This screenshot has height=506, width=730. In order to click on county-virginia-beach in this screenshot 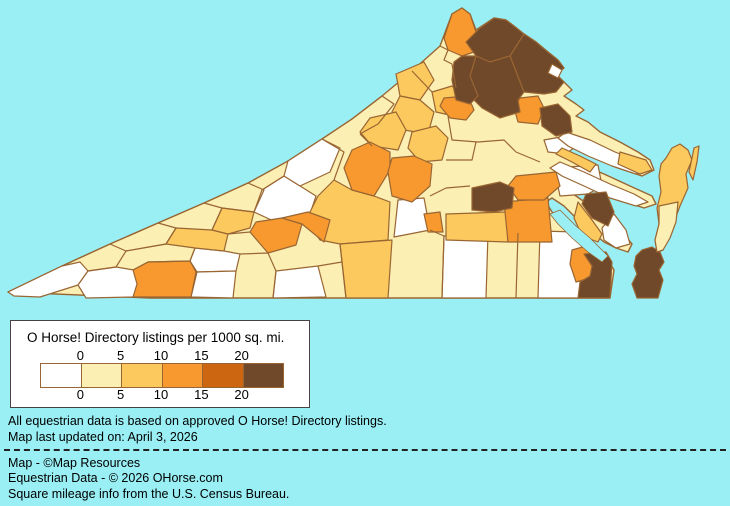, I will do `click(648, 272)`.